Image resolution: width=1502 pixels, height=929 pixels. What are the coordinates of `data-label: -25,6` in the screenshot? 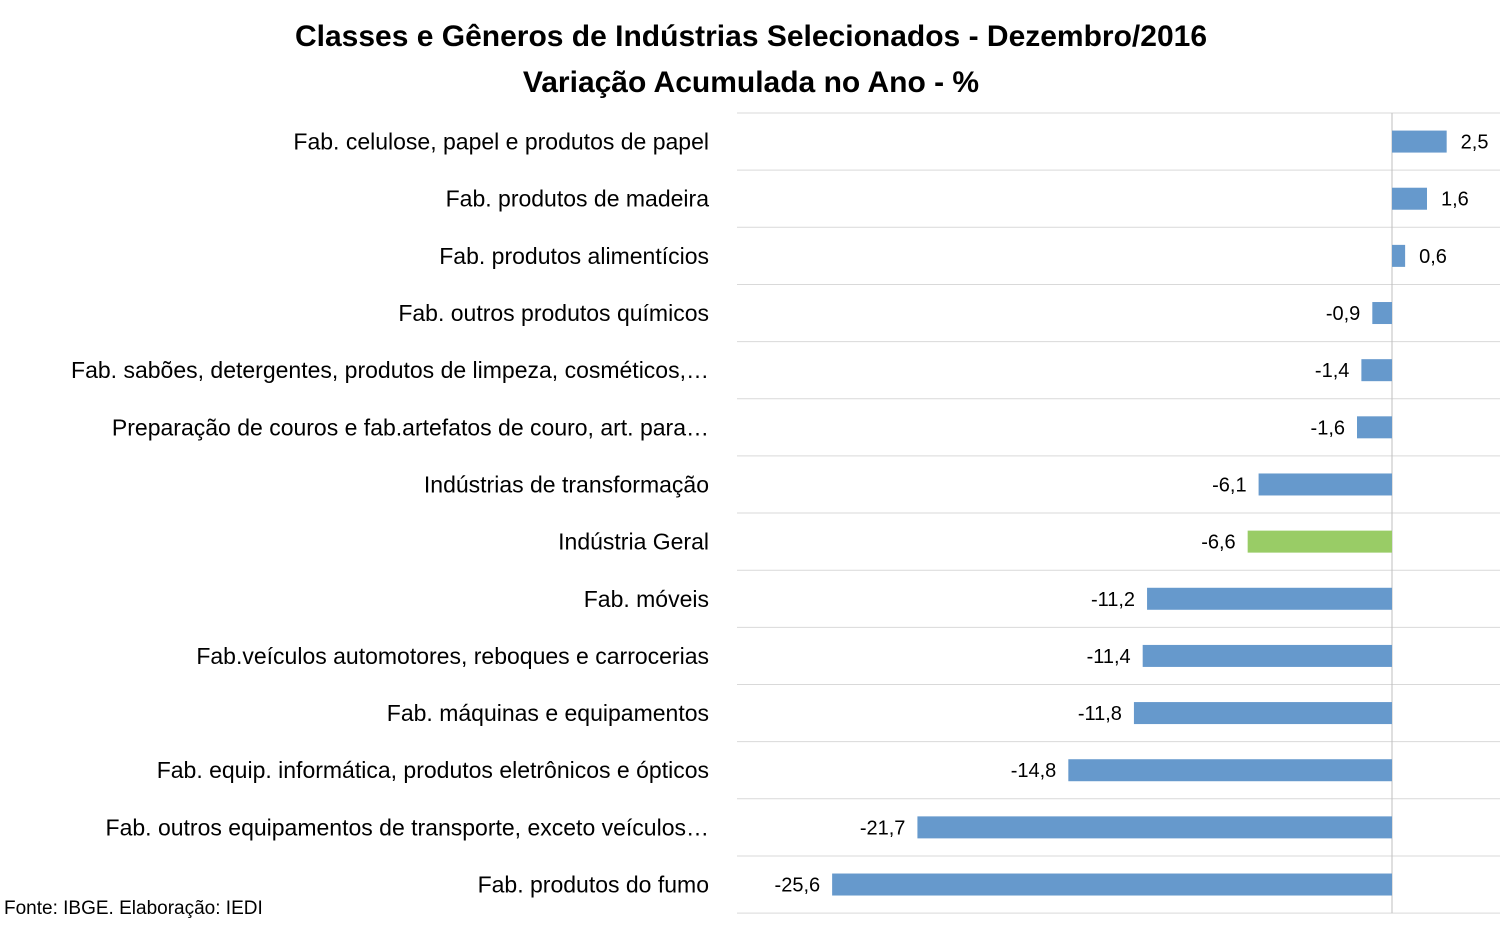 It's located at (798, 886).